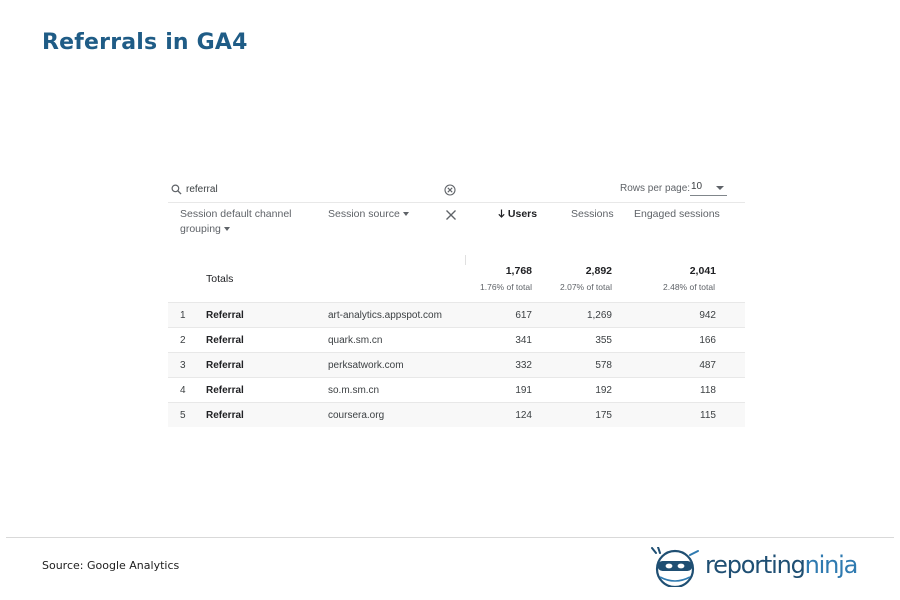 The image size is (900, 600). I want to click on column-header-channel-grouping: Session default channel grouping, so click(245, 222).